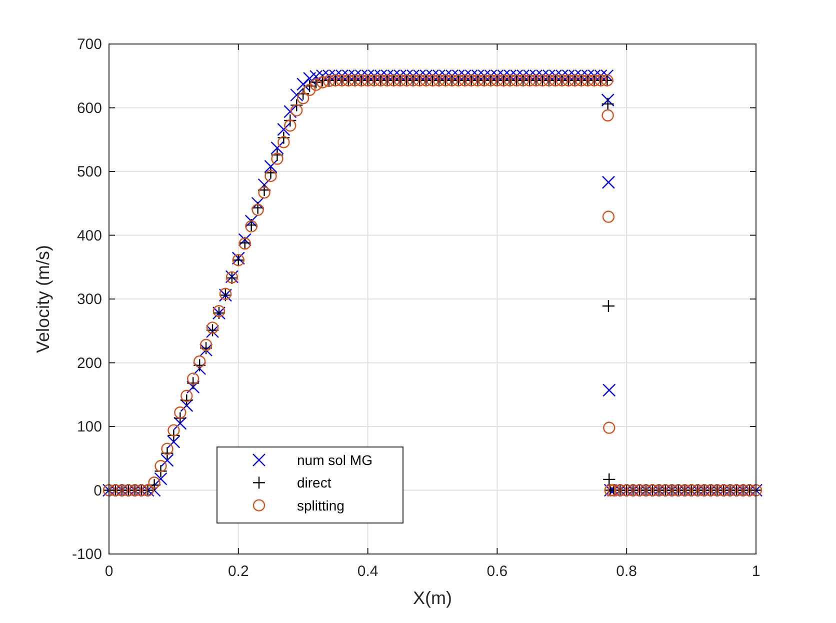  What do you see at coordinates (89, 44) in the screenshot?
I see `y-tick-label: 700` at bounding box center [89, 44].